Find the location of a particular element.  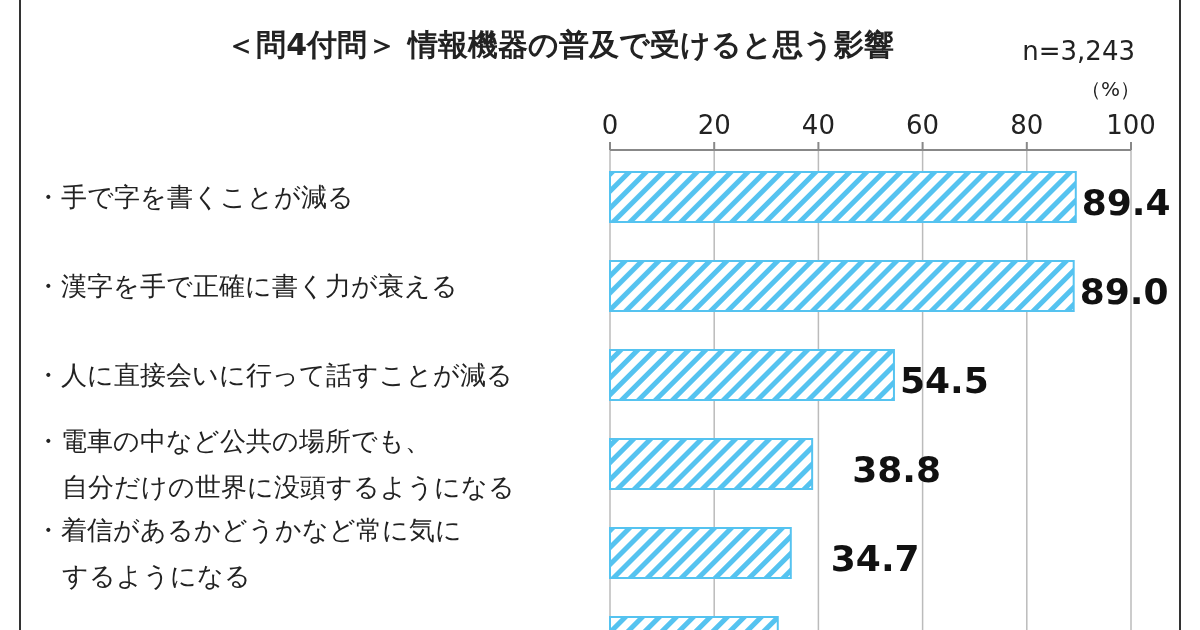

x-tick-label: 0 is located at coordinates (610, 125).